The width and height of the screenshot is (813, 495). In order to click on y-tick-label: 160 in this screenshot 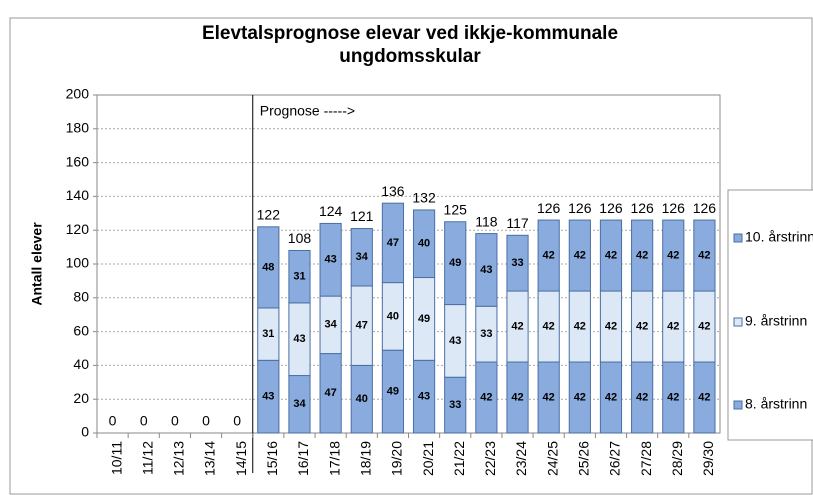, I will do `click(78, 161)`.